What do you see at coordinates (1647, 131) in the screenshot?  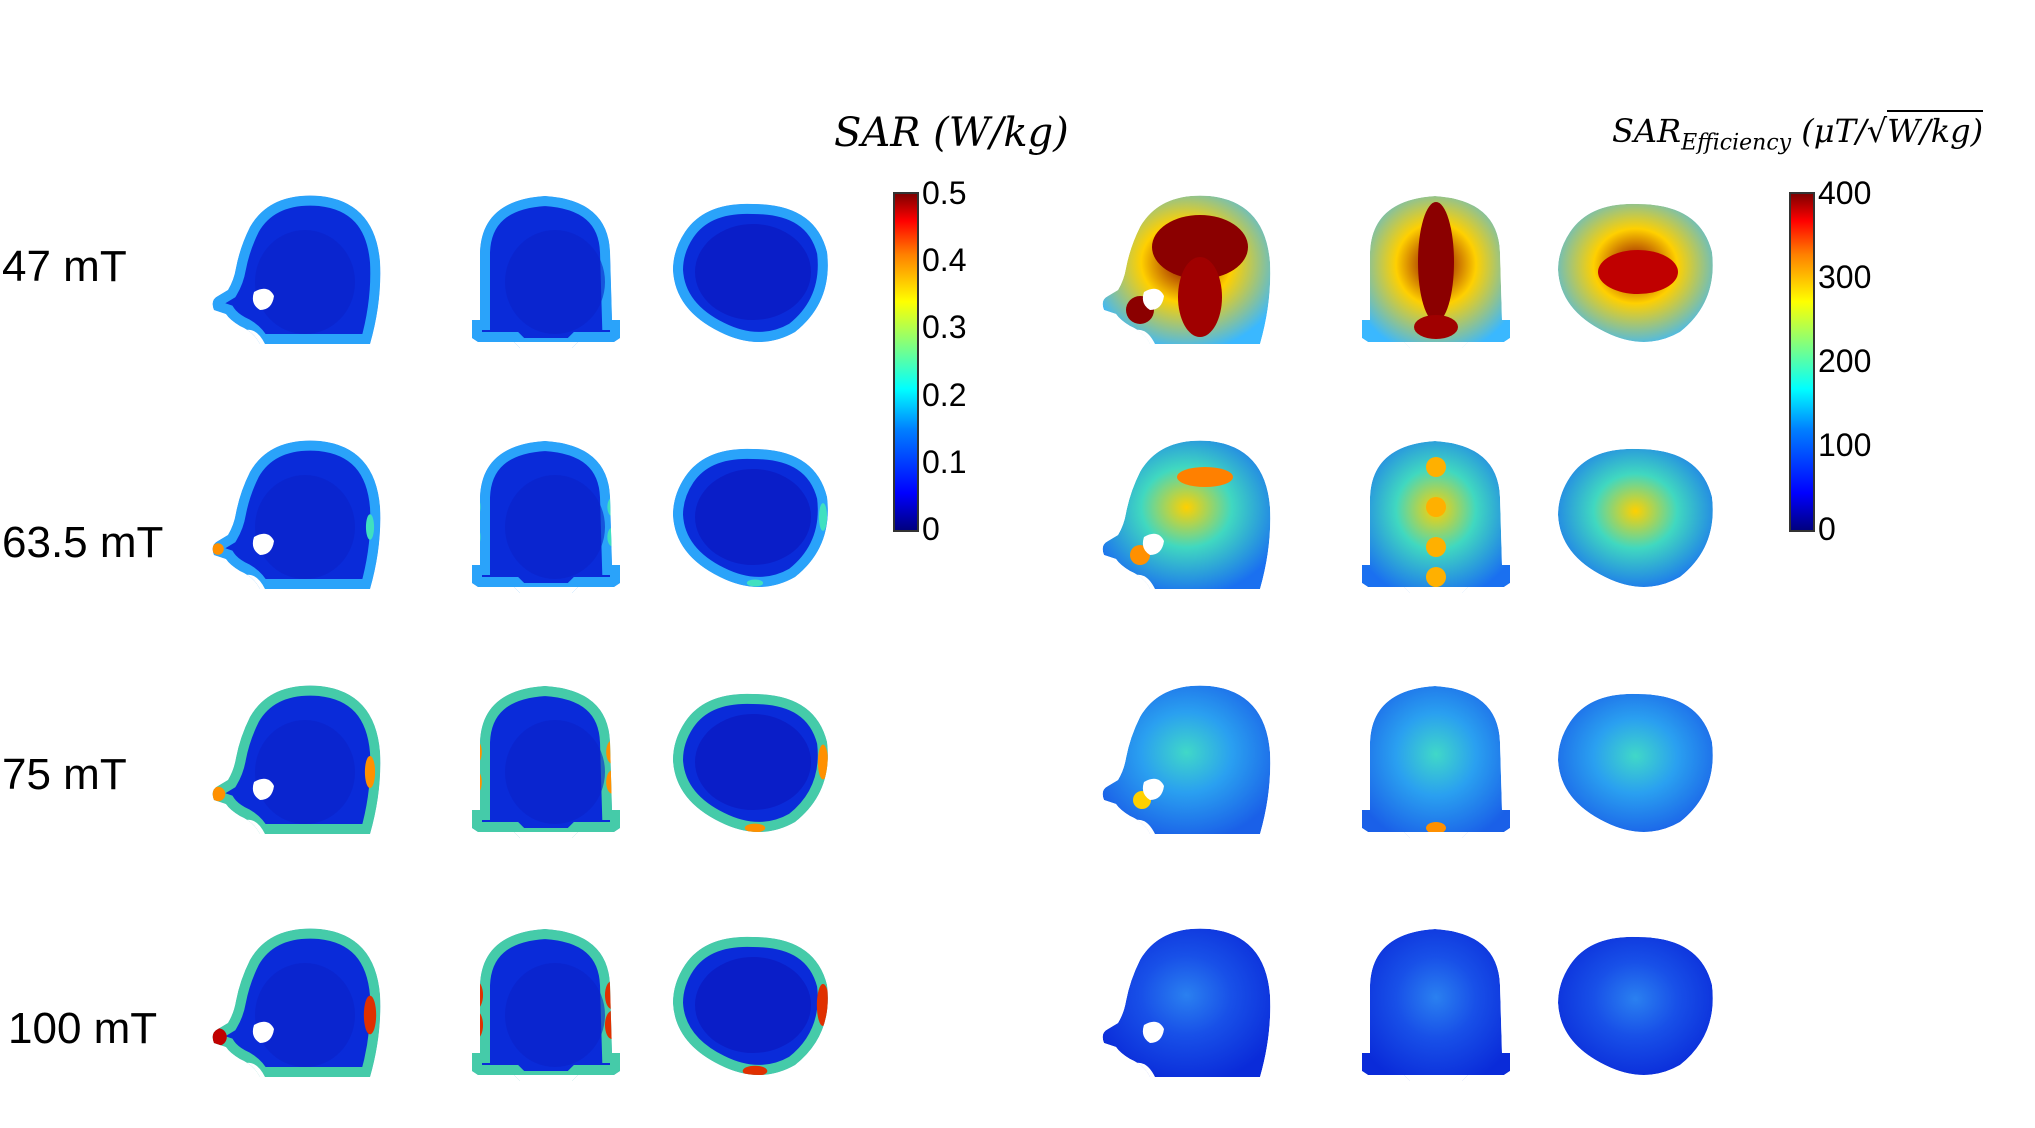 I see `efficiency-title-main: SAR` at bounding box center [1647, 131].